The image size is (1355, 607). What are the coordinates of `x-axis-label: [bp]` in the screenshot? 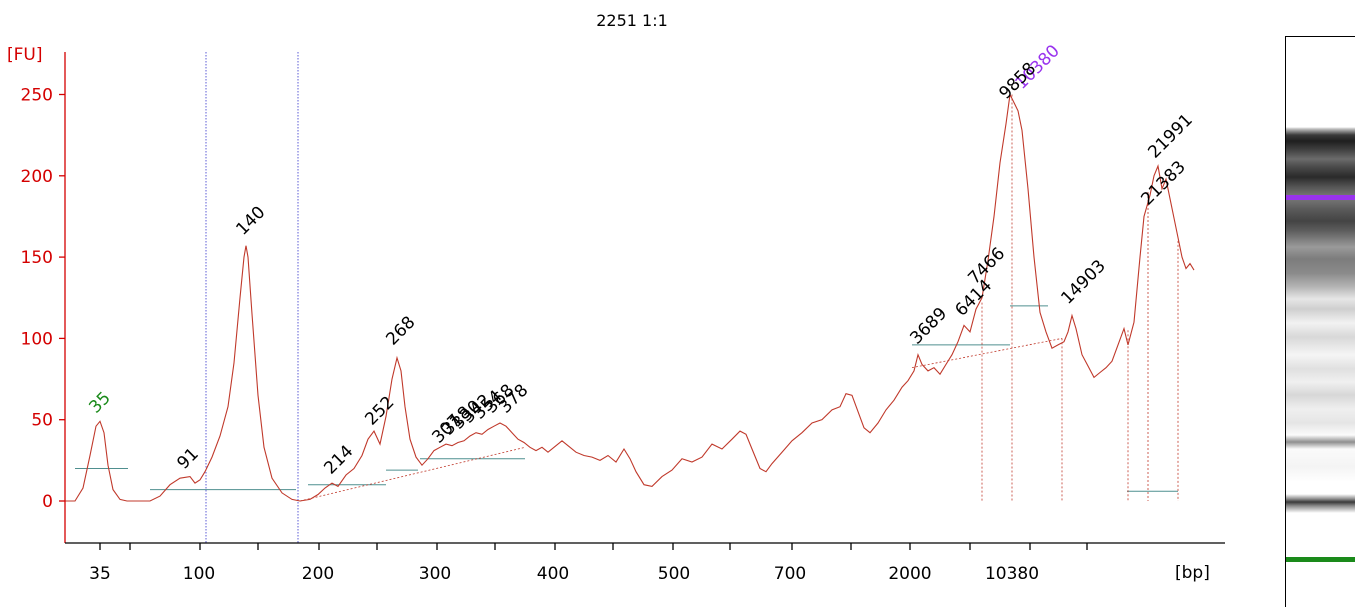 It's located at (1192, 573).